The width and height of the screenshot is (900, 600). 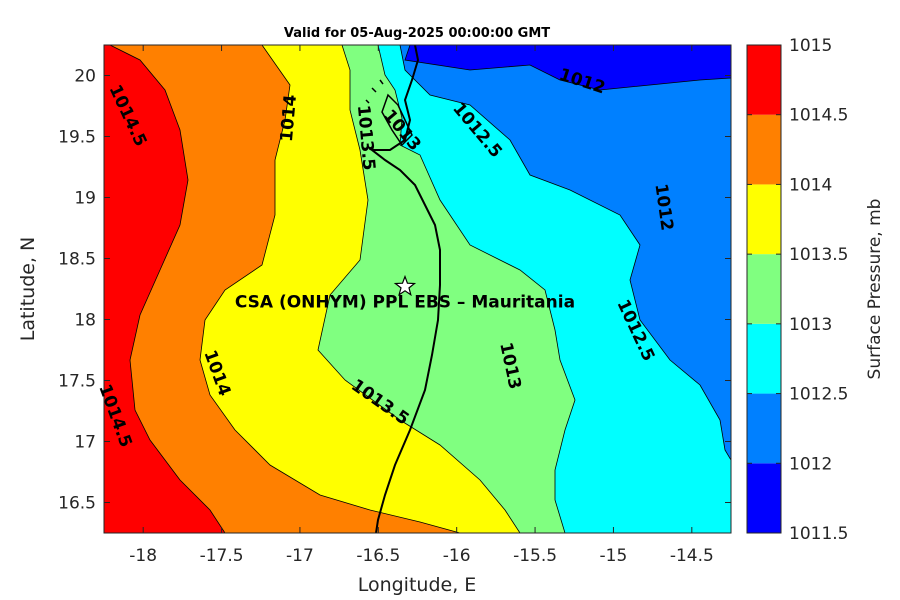 I want to click on y-tick-label: 19, so click(x=85, y=199).